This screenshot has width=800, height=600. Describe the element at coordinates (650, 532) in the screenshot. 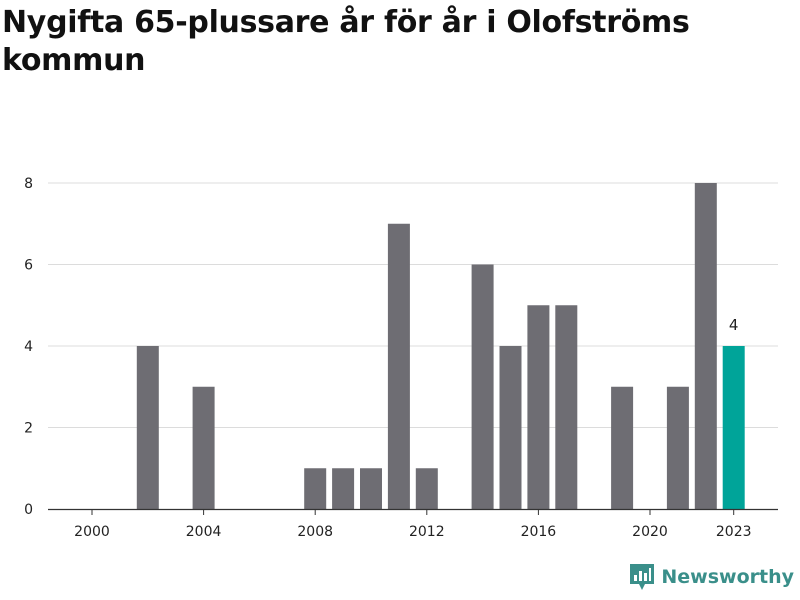

I see `x-tick-label: 2020` at that location.